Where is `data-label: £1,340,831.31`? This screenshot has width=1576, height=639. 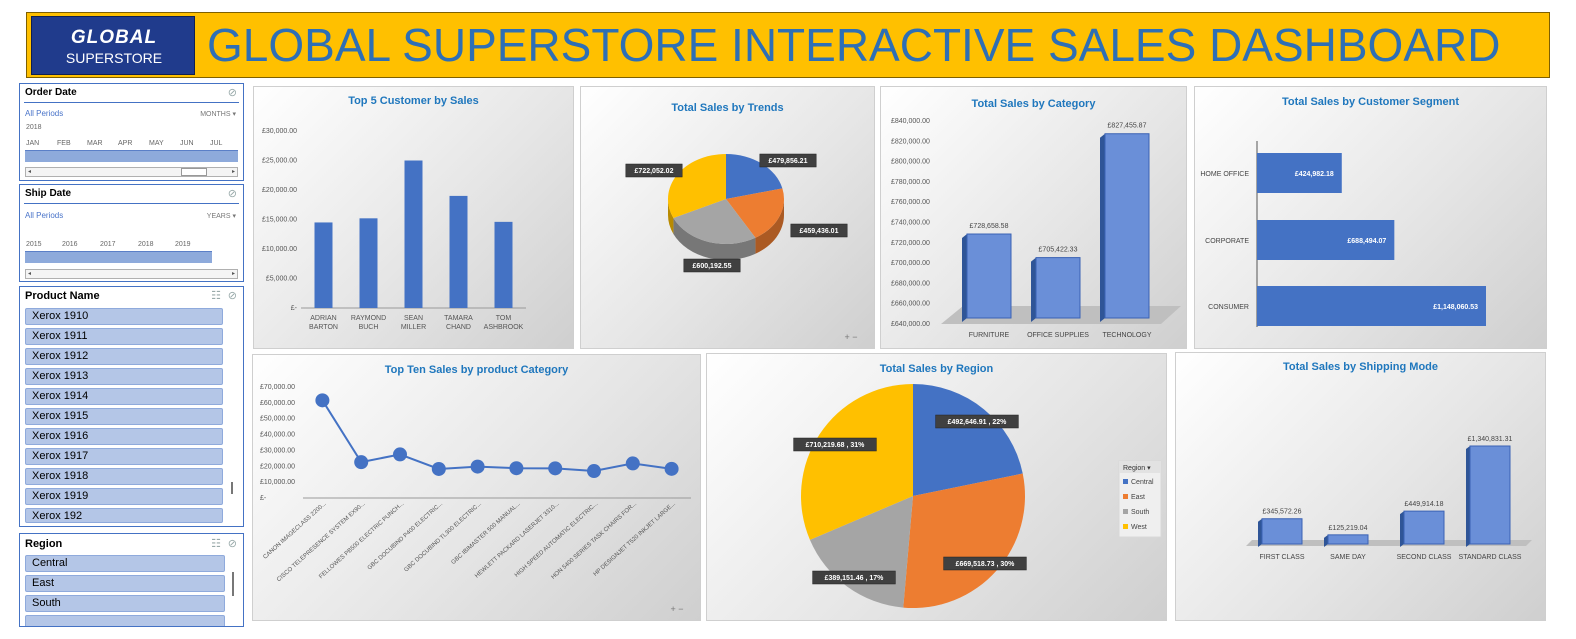
data-label: £1,340,831.31 is located at coordinates (1490, 439).